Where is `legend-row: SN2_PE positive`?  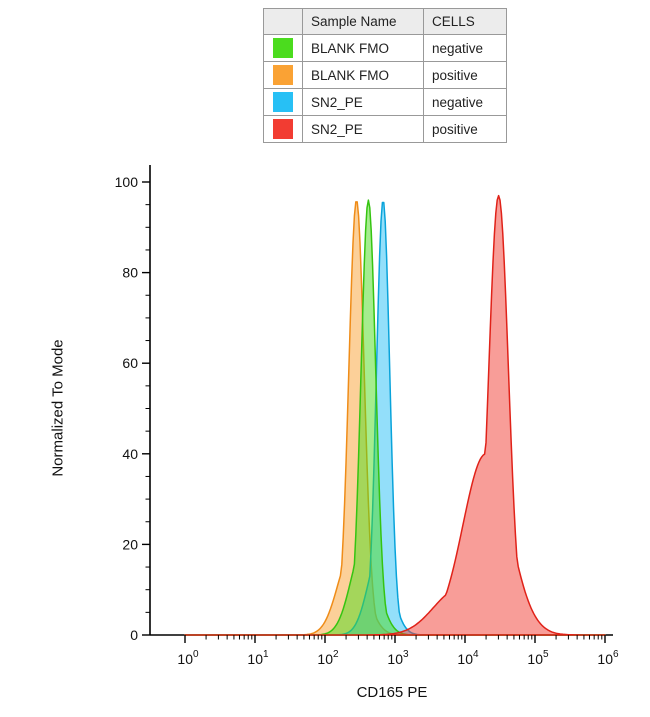
legend-row: SN2_PE positive is located at coordinates (385, 129).